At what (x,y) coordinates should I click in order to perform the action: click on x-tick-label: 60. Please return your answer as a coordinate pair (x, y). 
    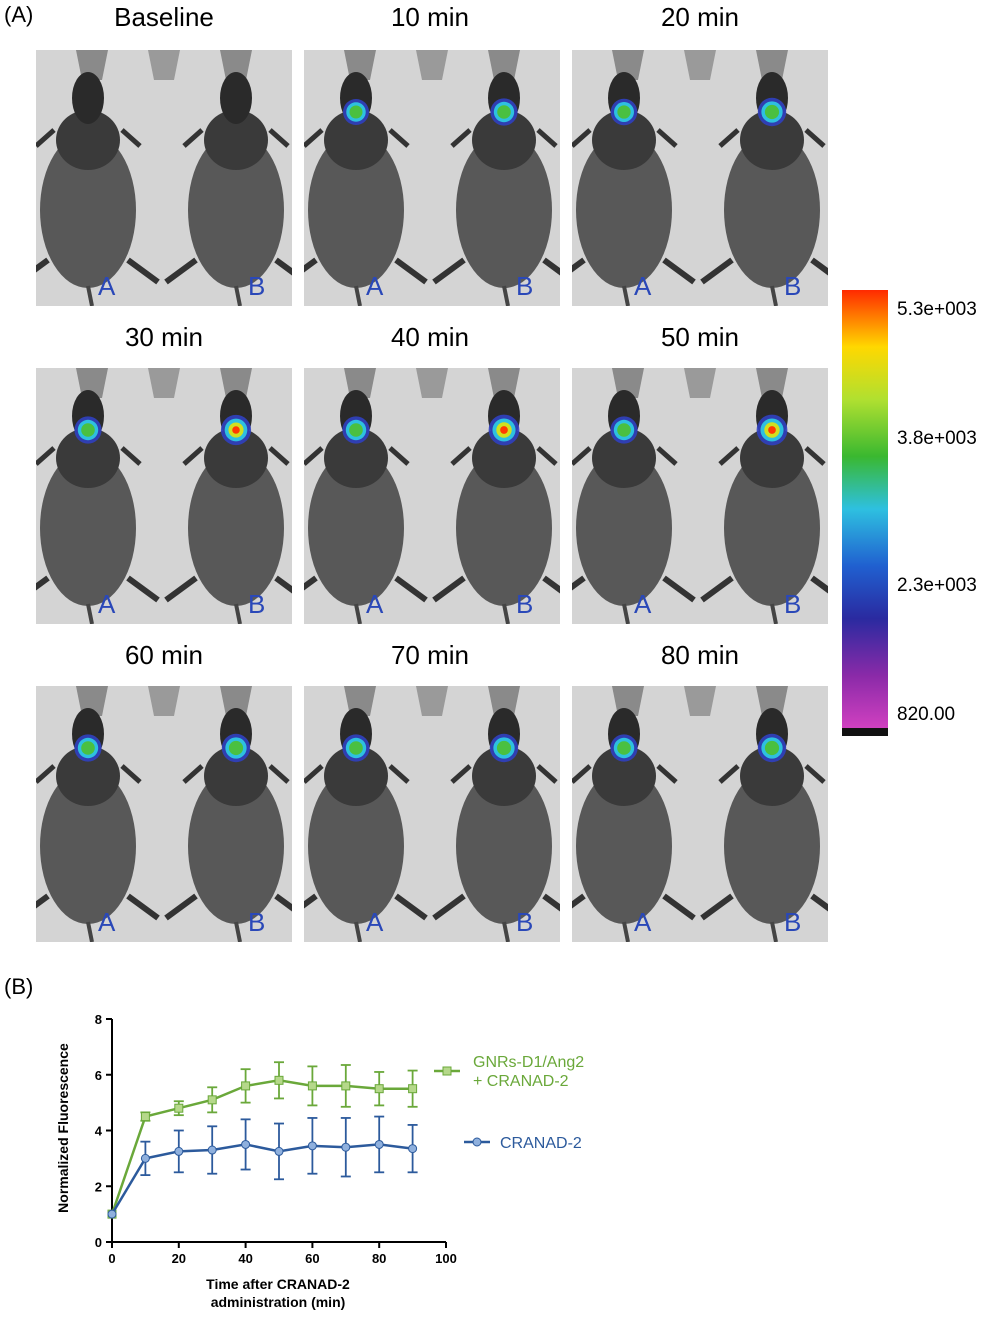
    Looking at the image, I should click on (312, 1258).